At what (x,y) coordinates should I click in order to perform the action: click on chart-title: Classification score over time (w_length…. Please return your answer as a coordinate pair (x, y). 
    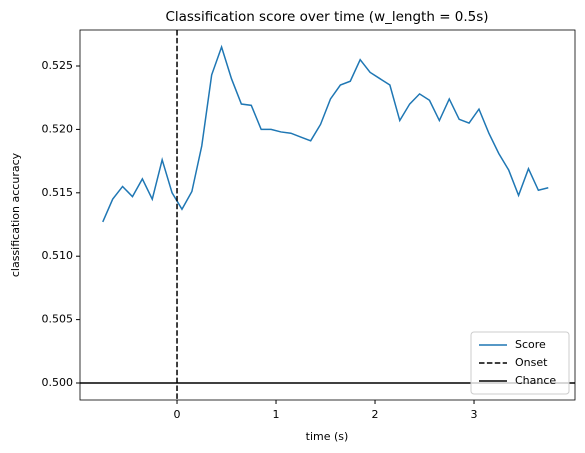
    Looking at the image, I should click on (326, 17).